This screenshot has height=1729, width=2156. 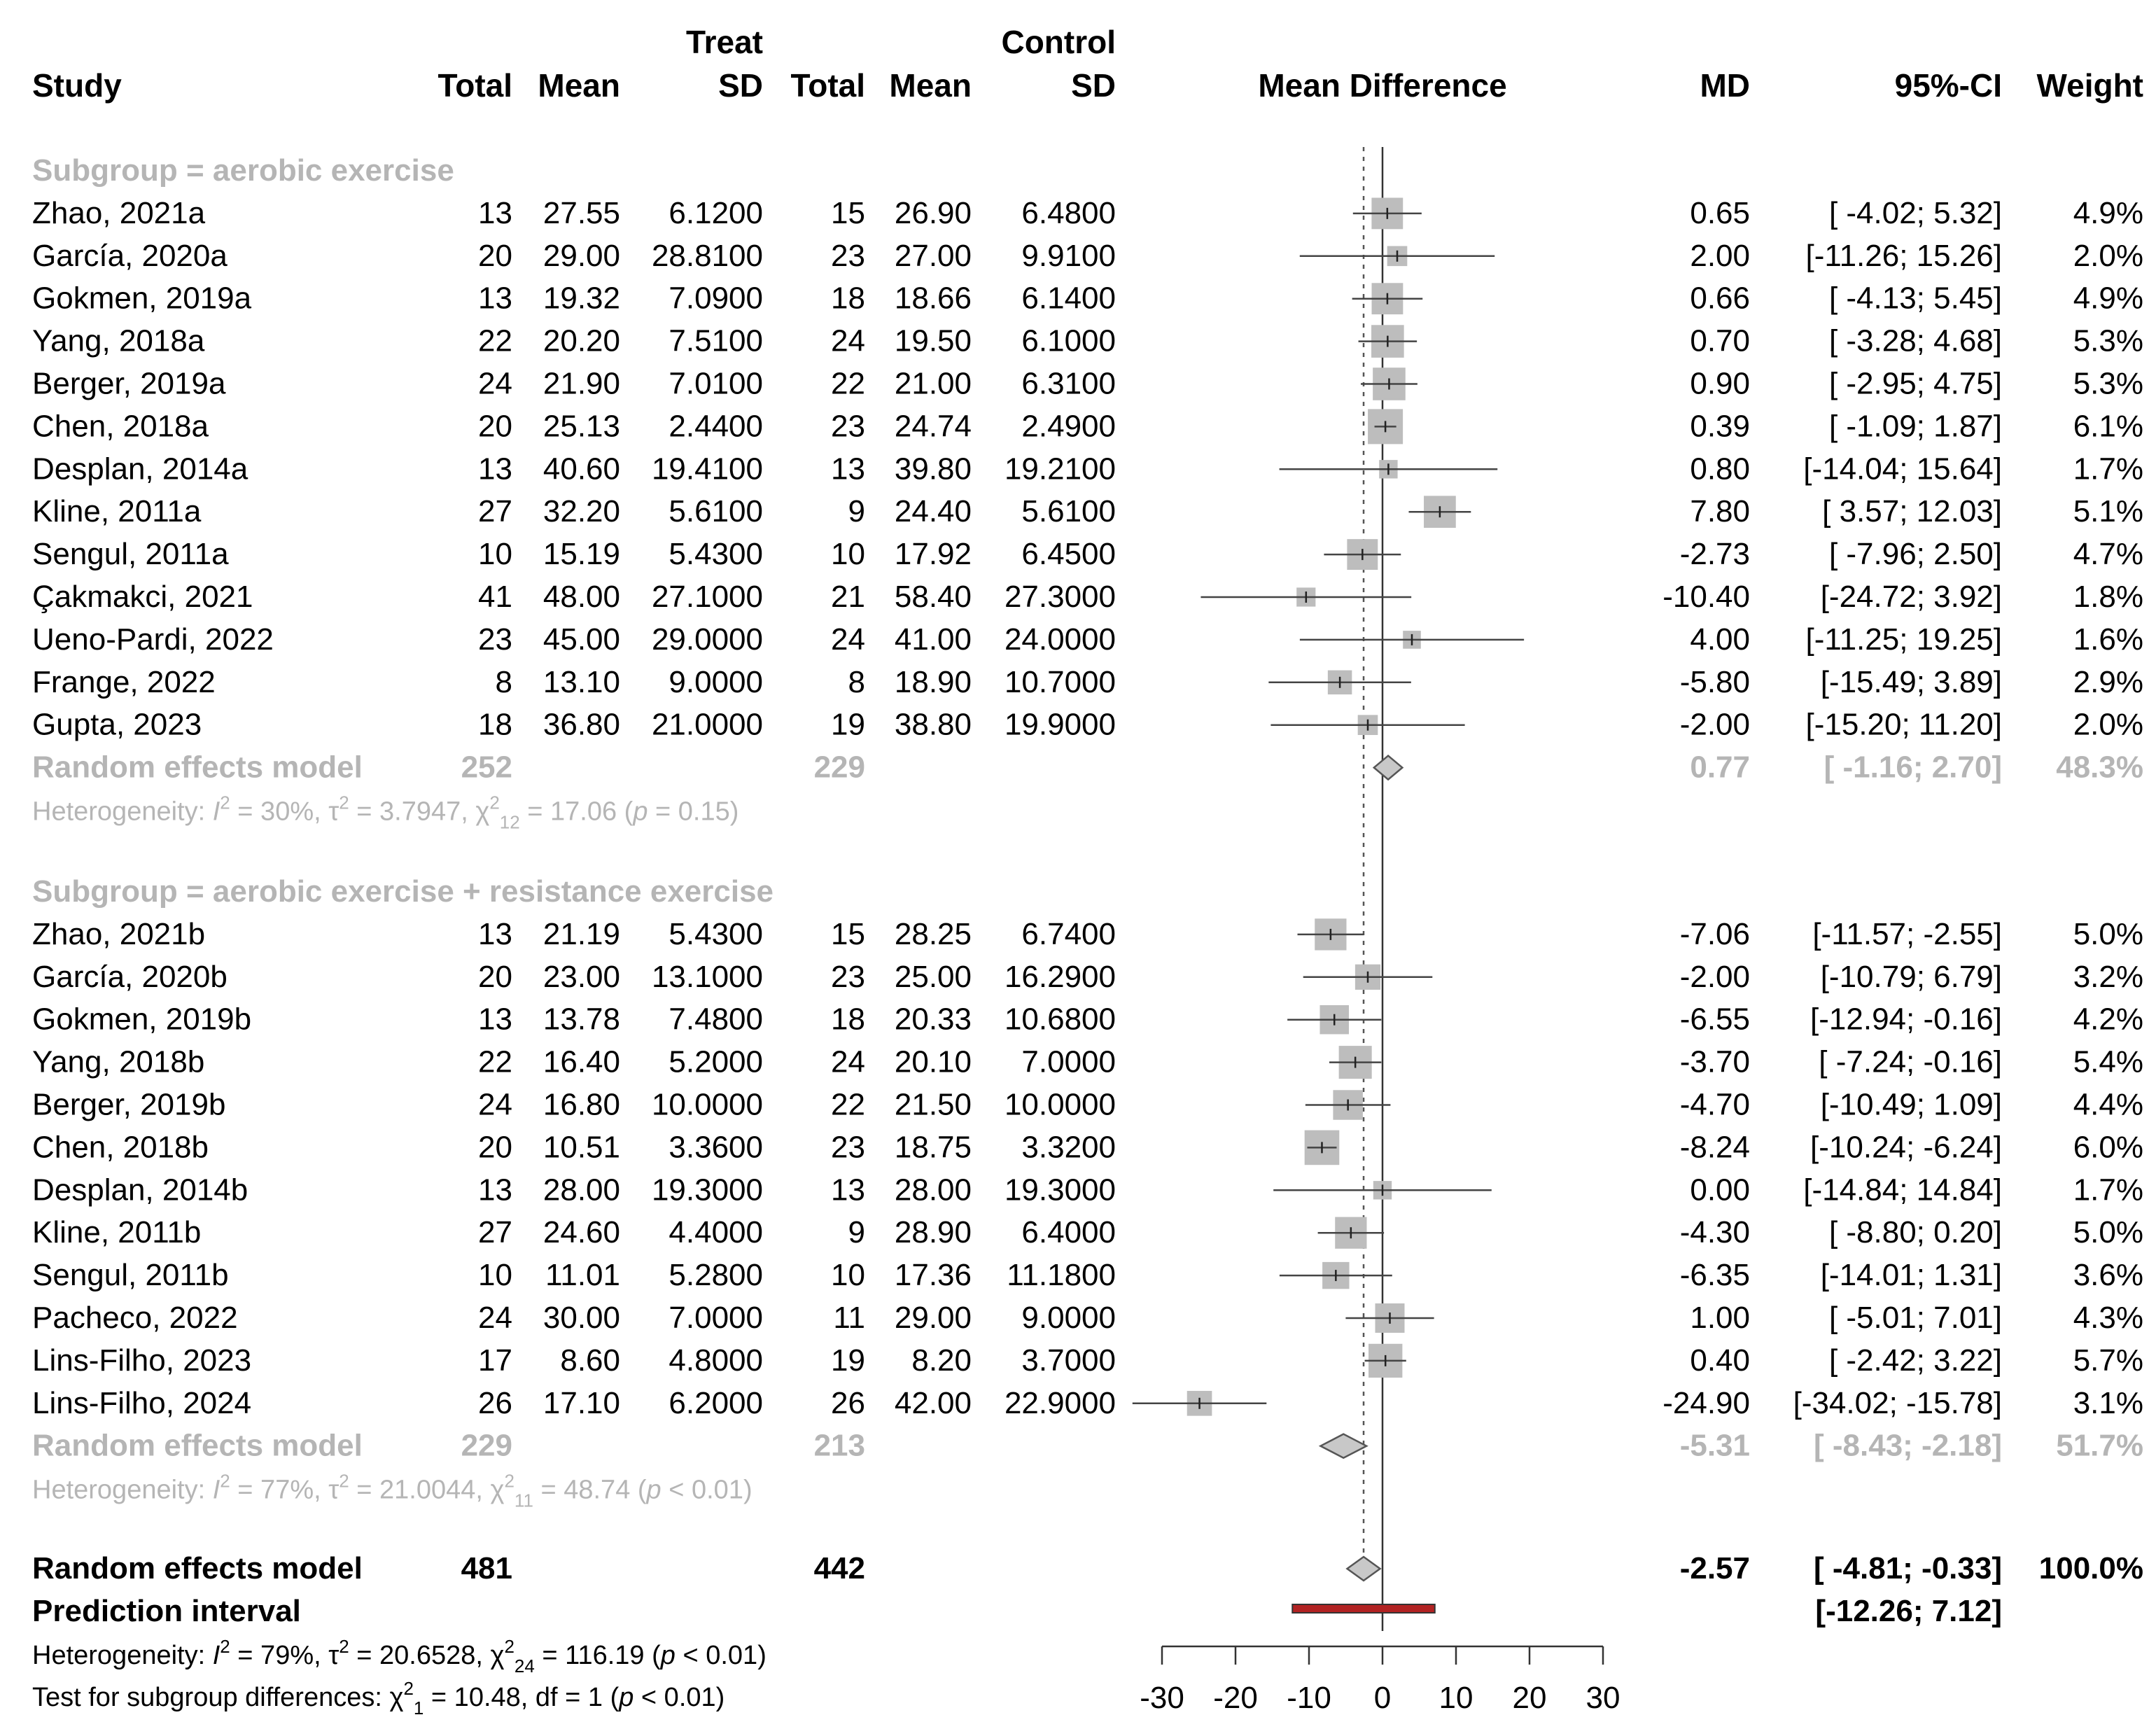 What do you see at coordinates (521, 1697) in the screenshot?
I see `subgroup-difference-test-part: = 10.48, df = 1 (` at bounding box center [521, 1697].